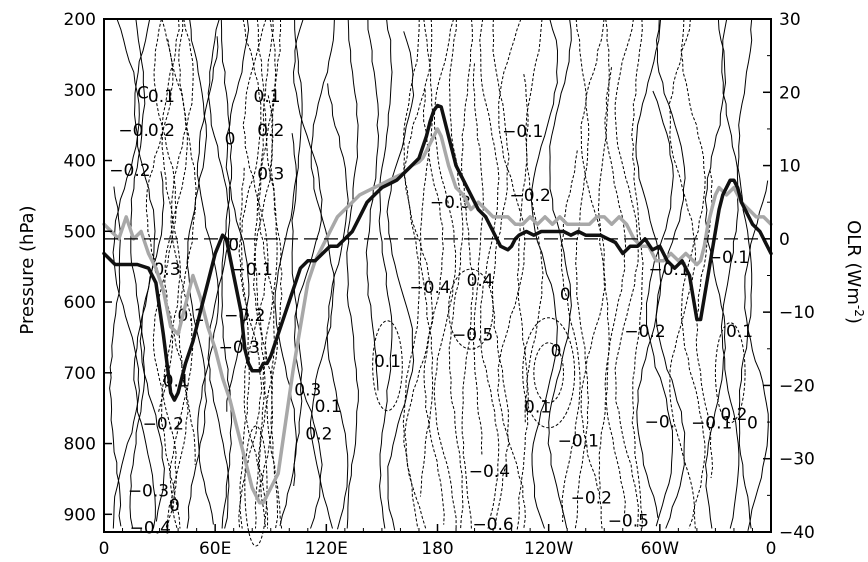 Image resolution: width=868 pixels, height=562 pixels. Describe the element at coordinates (853, 320) in the screenshot. I see `y2-axis-title-end: )` at that location.